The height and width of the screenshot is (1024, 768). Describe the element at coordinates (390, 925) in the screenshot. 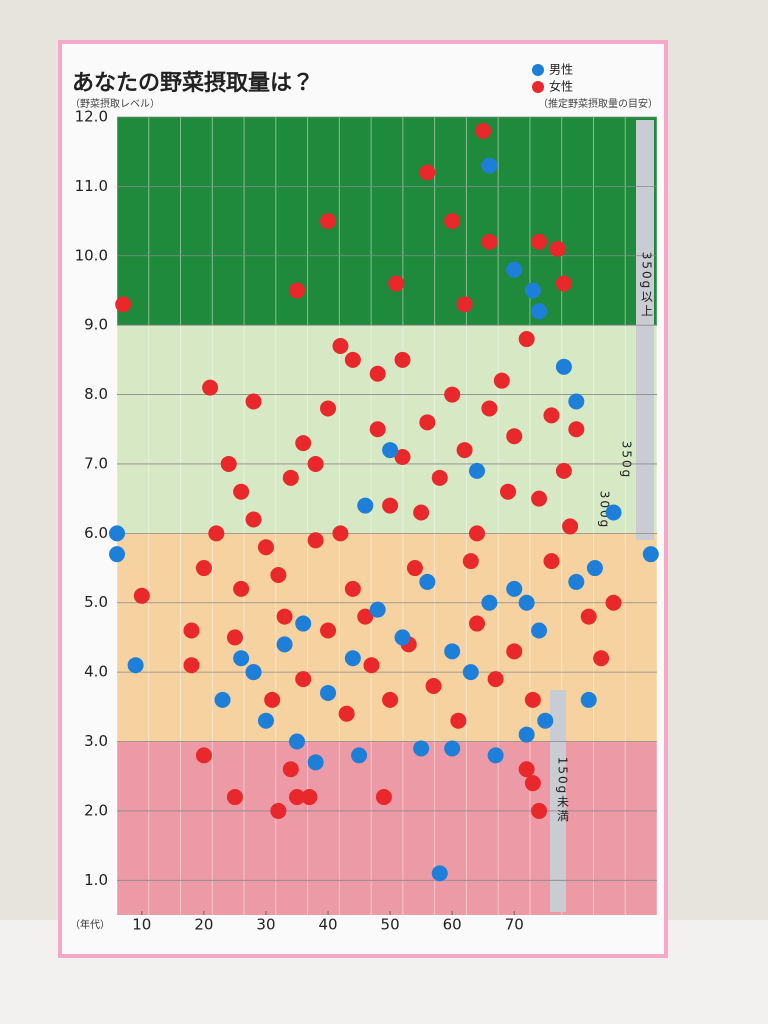

I see `x-tick-label: 50` at that location.